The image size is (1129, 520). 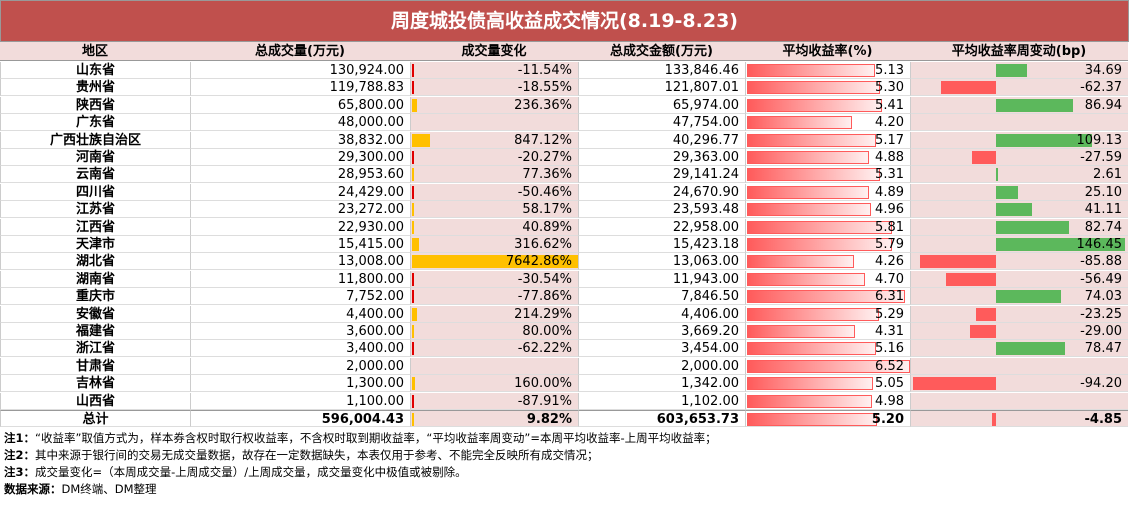 What do you see at coordinates (887, 419) in the screenshot?
I see `cell-text: 5.20` at bounding box center [887, 419].